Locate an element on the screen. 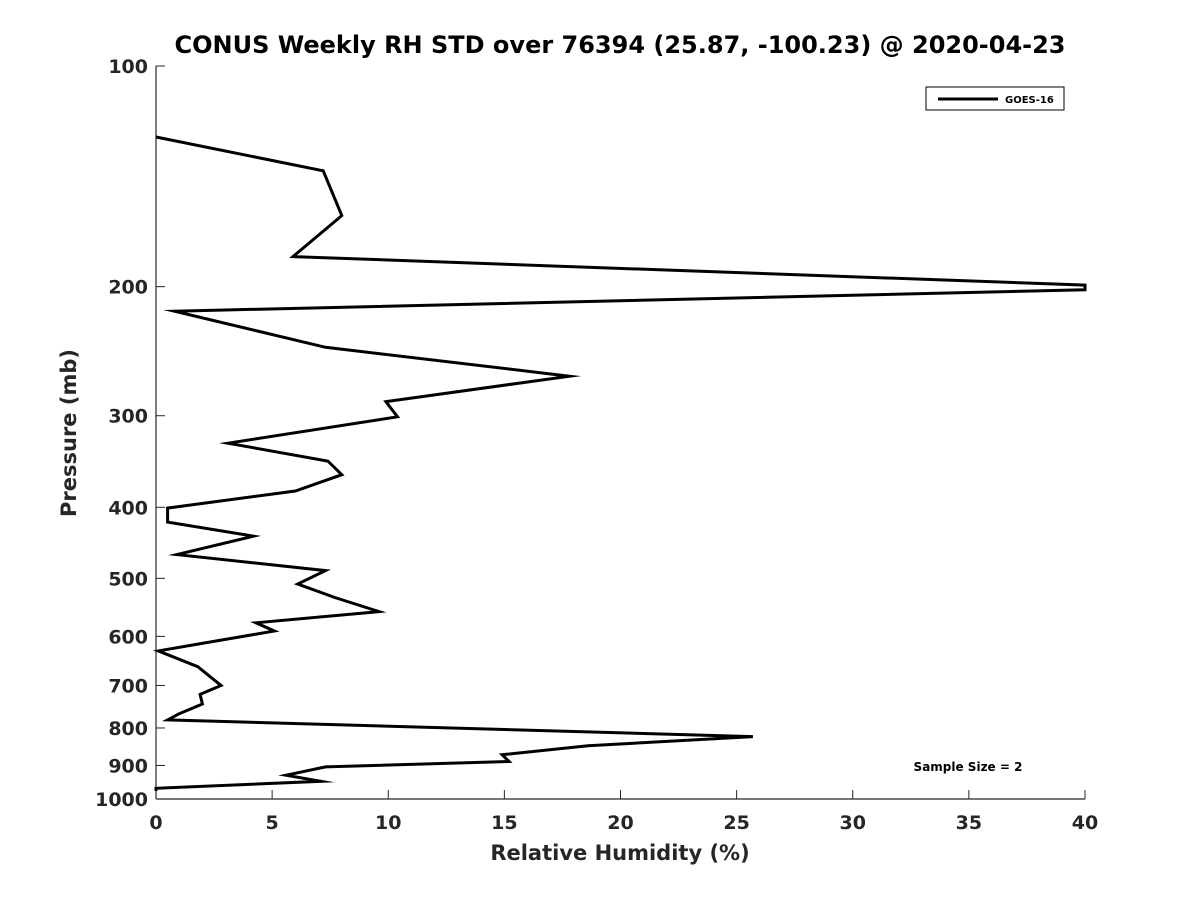  y-tick-label: 700 is located at coordinates (128, 686).